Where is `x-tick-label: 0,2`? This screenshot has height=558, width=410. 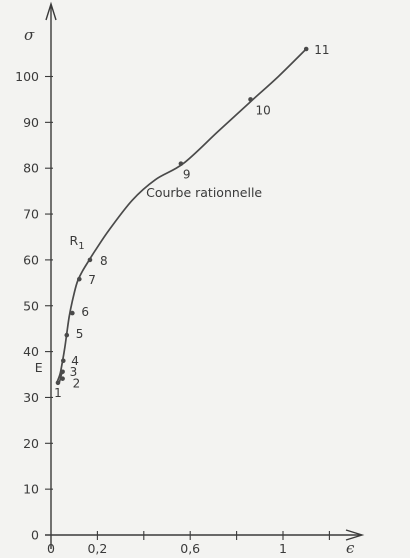 x-tick-label: 0,2 is located at coordinates (97, 548).